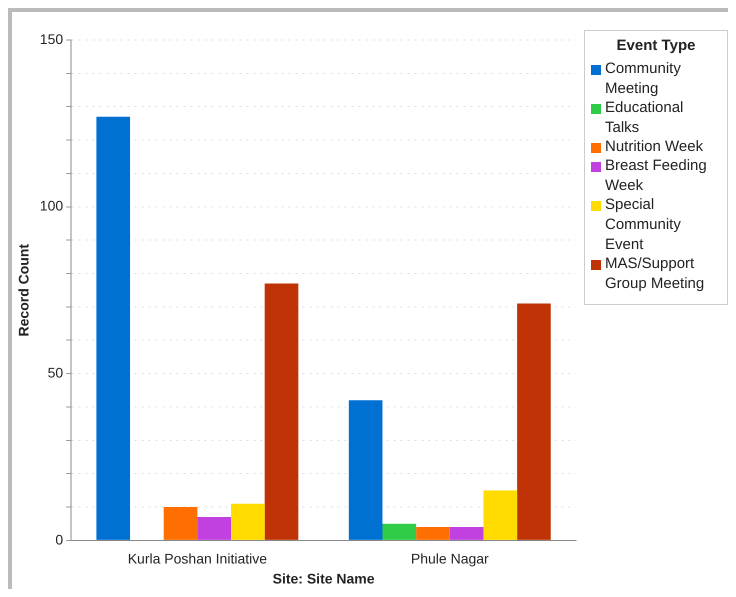 The image size is (736, 597). Describe the element at coordinates (655, 274) in the screenshot. I see `legend-label: MAS/Support Group Meeting` at that location.